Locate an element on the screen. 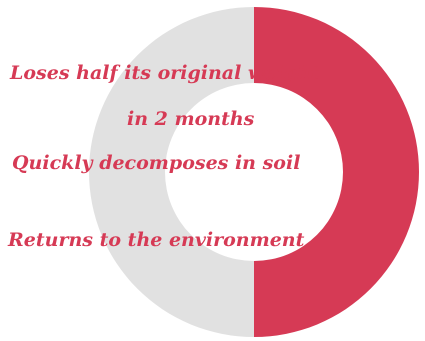  label-returns: Returns to the environment is located at coordinates (156, 240).